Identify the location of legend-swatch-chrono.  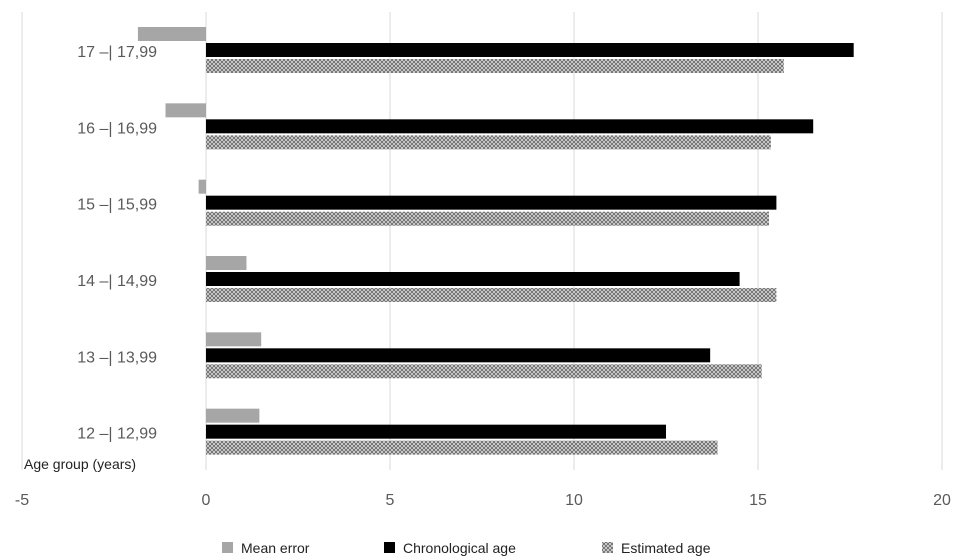
(389, 547).